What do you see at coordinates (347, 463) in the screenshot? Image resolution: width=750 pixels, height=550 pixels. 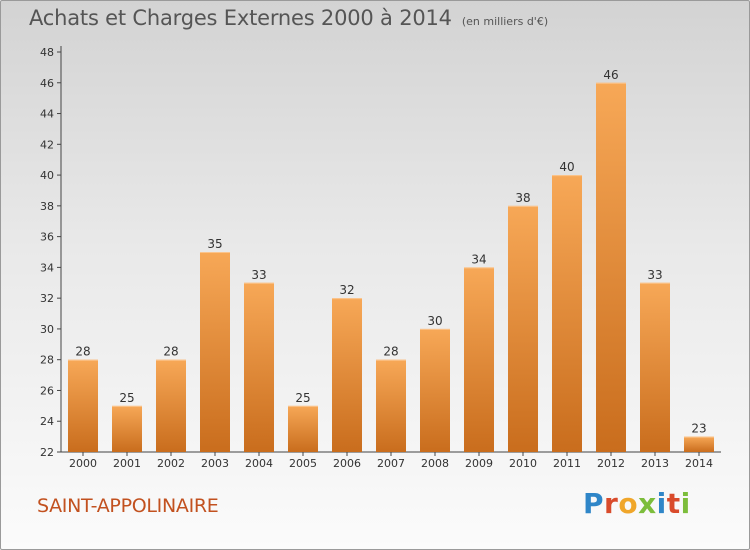 I see `x-tick-label: 2006` at bounding box center [347, 463].